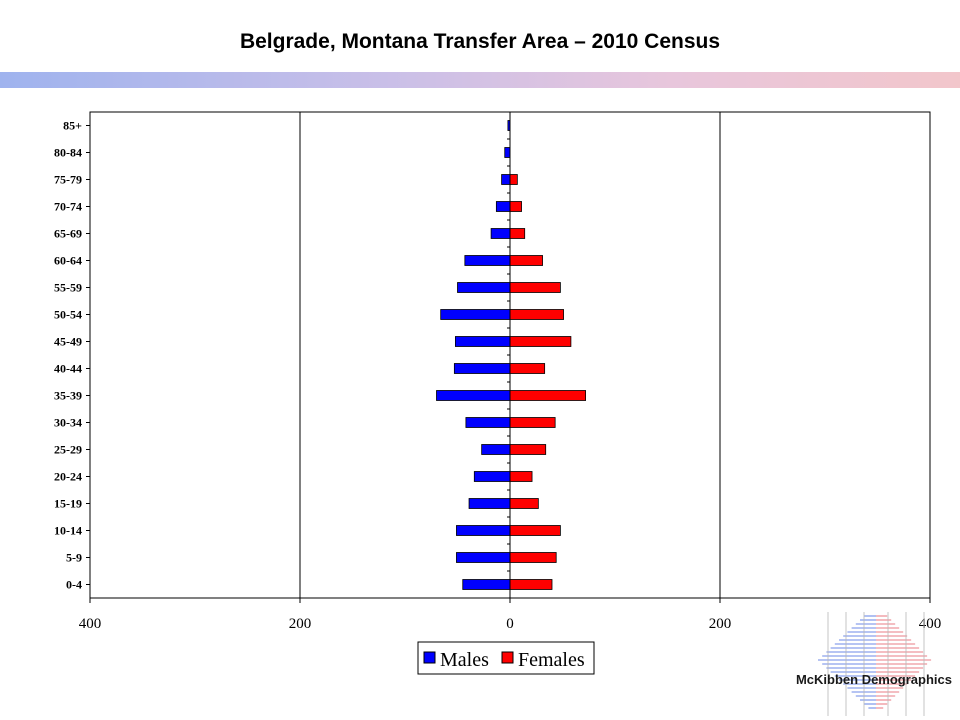  What do you see at coordinates (68, 531) in the screenshot?
I see `age-label-10-14: 10-14` at bounding box center [68, 531].